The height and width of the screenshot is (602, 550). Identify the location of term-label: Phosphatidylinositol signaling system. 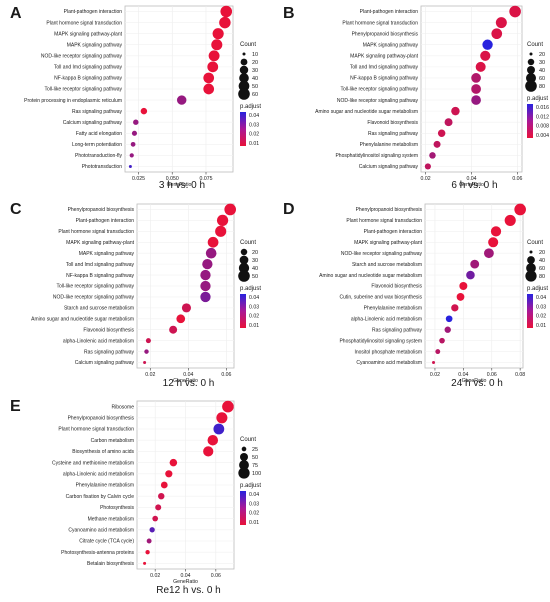
(380, 341).